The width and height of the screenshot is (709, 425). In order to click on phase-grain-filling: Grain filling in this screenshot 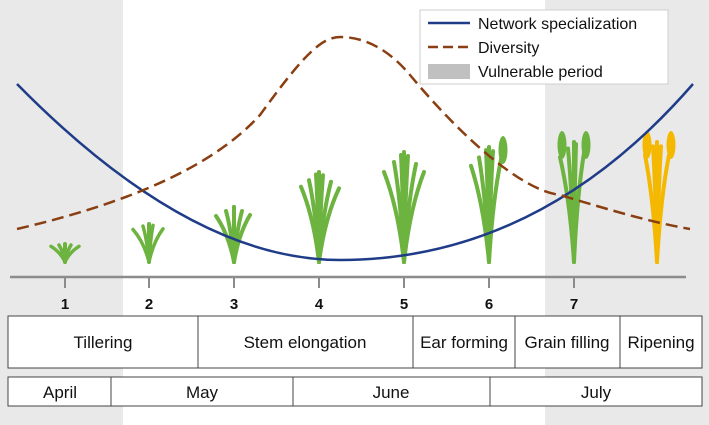, I will do `click(566, 342)`.